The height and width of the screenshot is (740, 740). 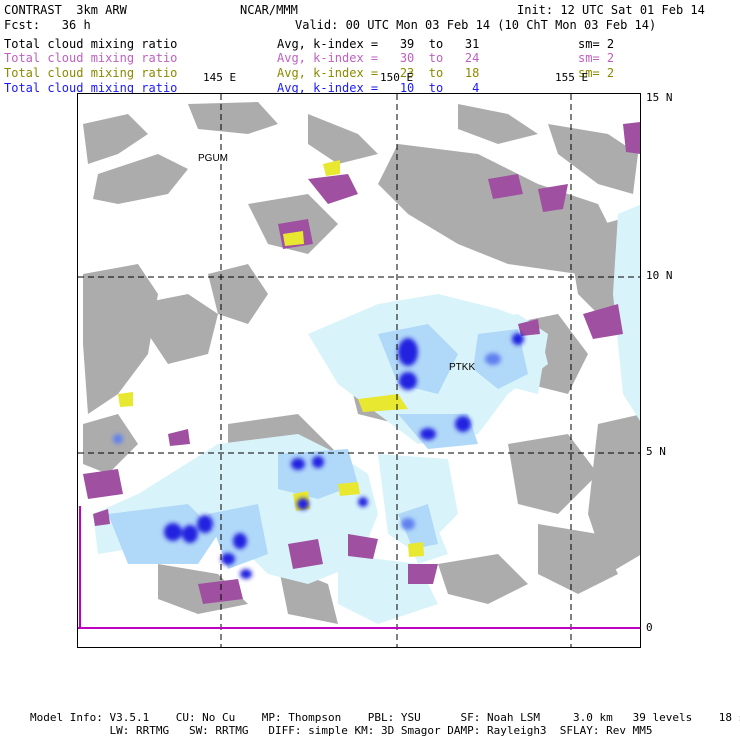 What do you see at coordinates (91, 88) in the screenshot?
I see `legend-field-4: Total cloud mixing ratio` at bounding box center [91, 88].